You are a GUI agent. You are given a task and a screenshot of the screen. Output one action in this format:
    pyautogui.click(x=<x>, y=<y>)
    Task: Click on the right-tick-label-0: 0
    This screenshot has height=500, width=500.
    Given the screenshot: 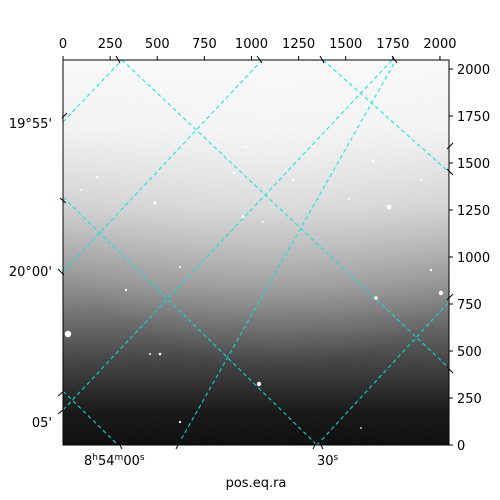 What is the action you would take?
    pyautogui.click(x=461, y=446)
    